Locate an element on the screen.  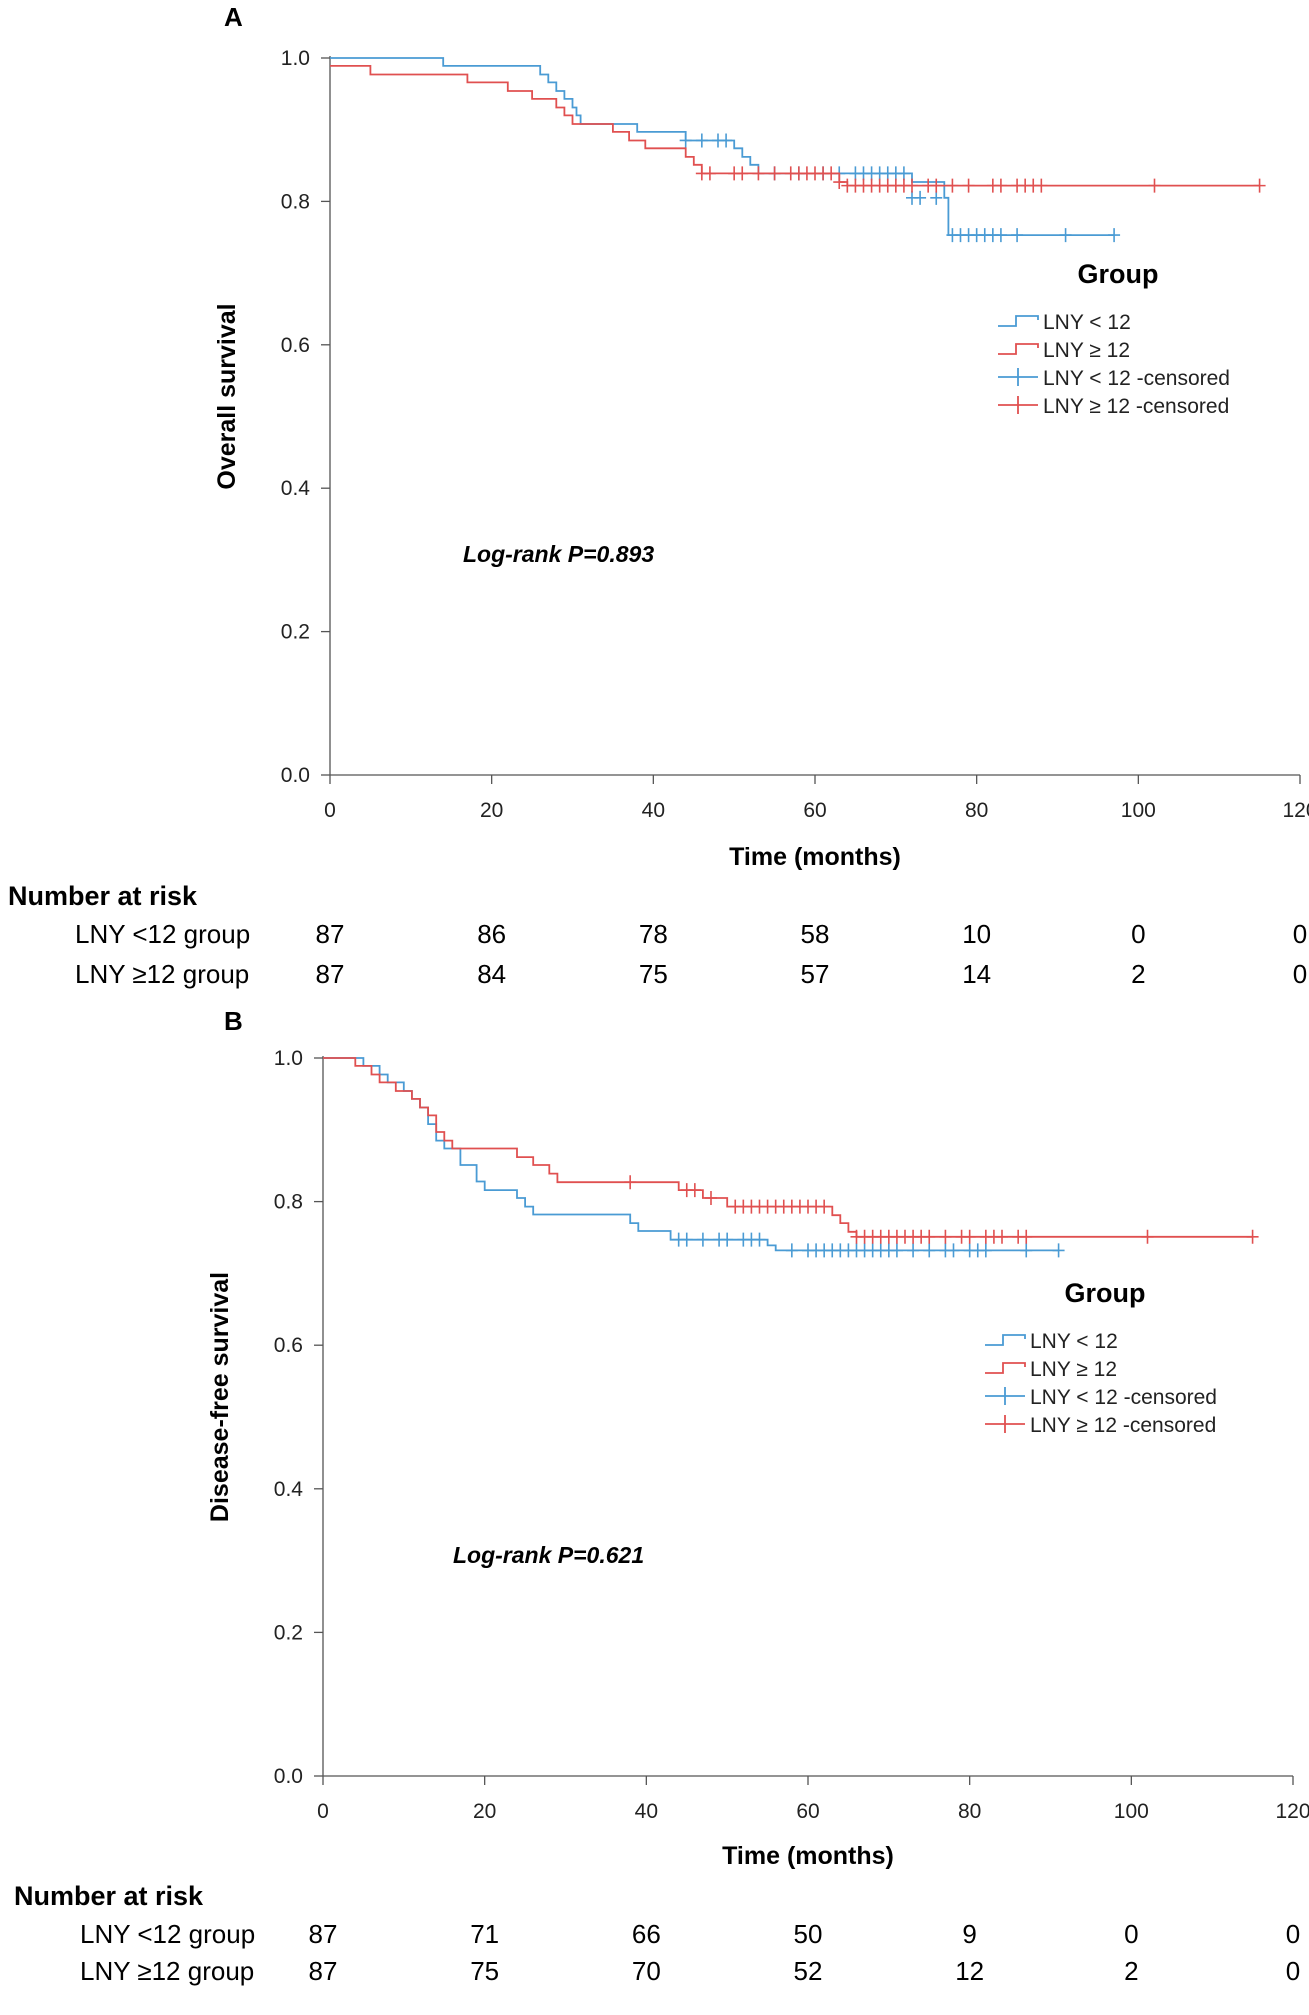
x-tick-label: 80 is located at coordinates (976, 810).